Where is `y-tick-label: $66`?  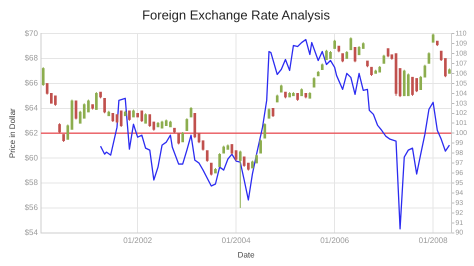 y-tick-label: $66 is located at coordinates (31, 83).